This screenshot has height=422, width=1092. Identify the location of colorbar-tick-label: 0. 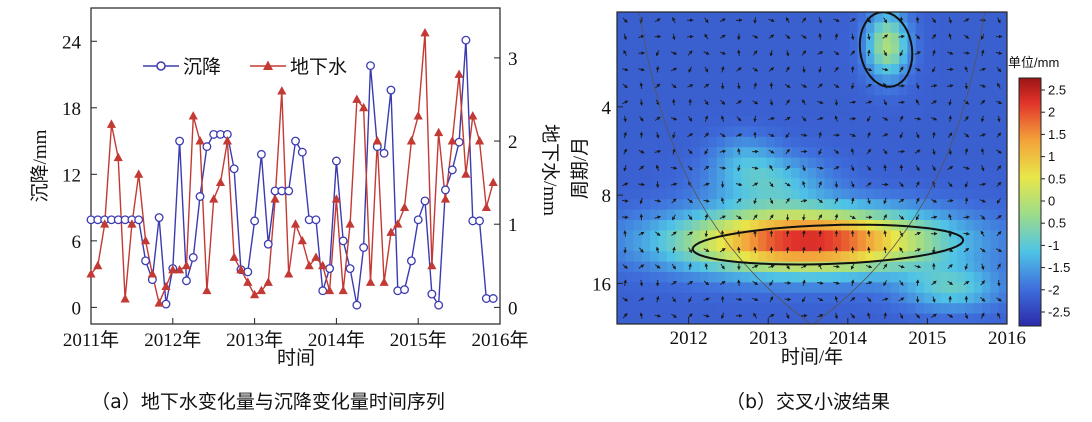
(1051, 201).